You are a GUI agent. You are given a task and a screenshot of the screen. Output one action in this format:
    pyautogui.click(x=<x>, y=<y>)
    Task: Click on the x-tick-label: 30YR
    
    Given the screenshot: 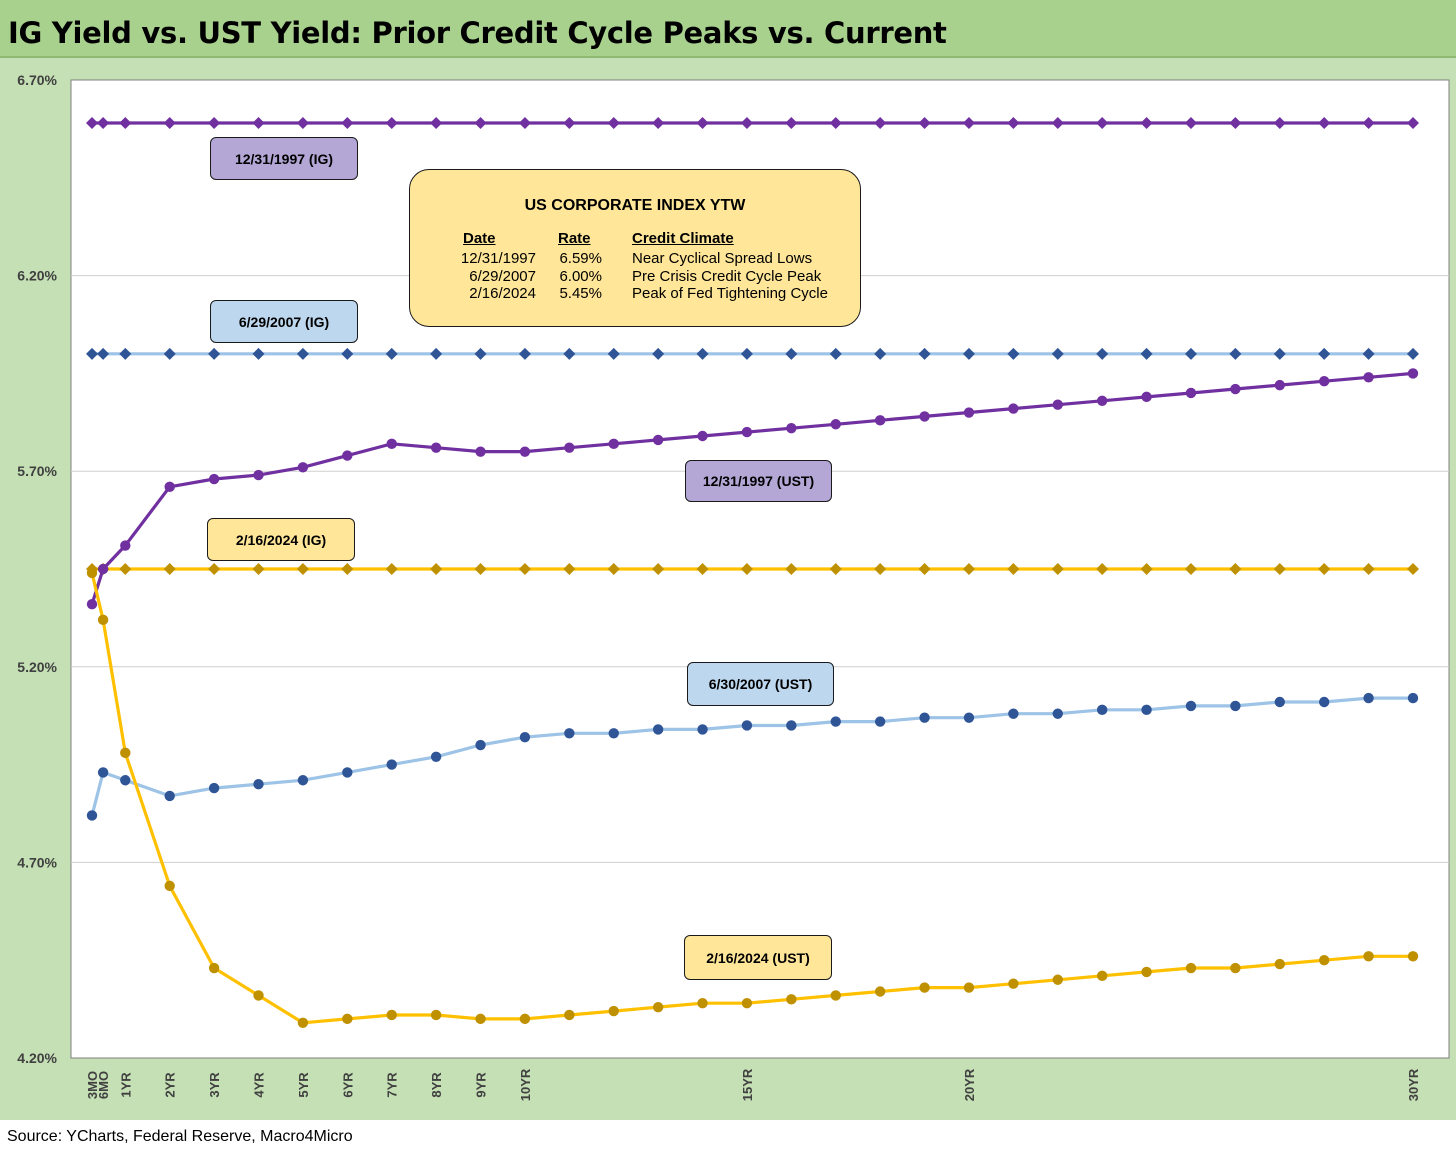 What is the action you would take?
    pyautogui.click(x=1413, y=1084)
    